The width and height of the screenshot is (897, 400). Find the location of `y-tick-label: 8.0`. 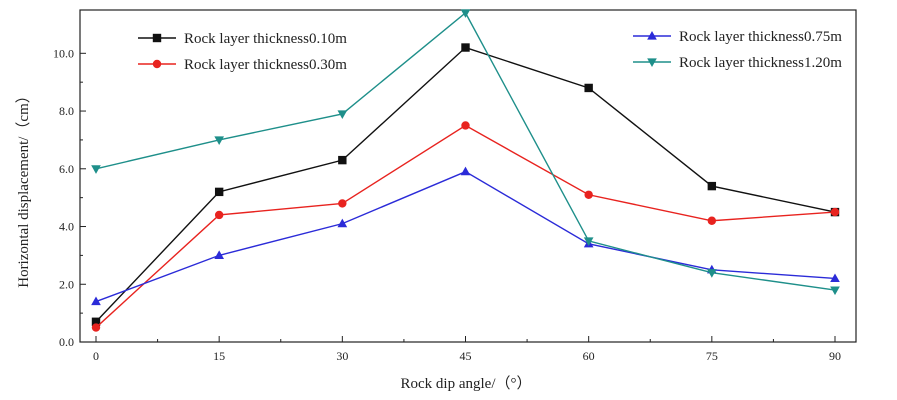

y-tick-label: 8.0 is located at coordinates (66, 111).